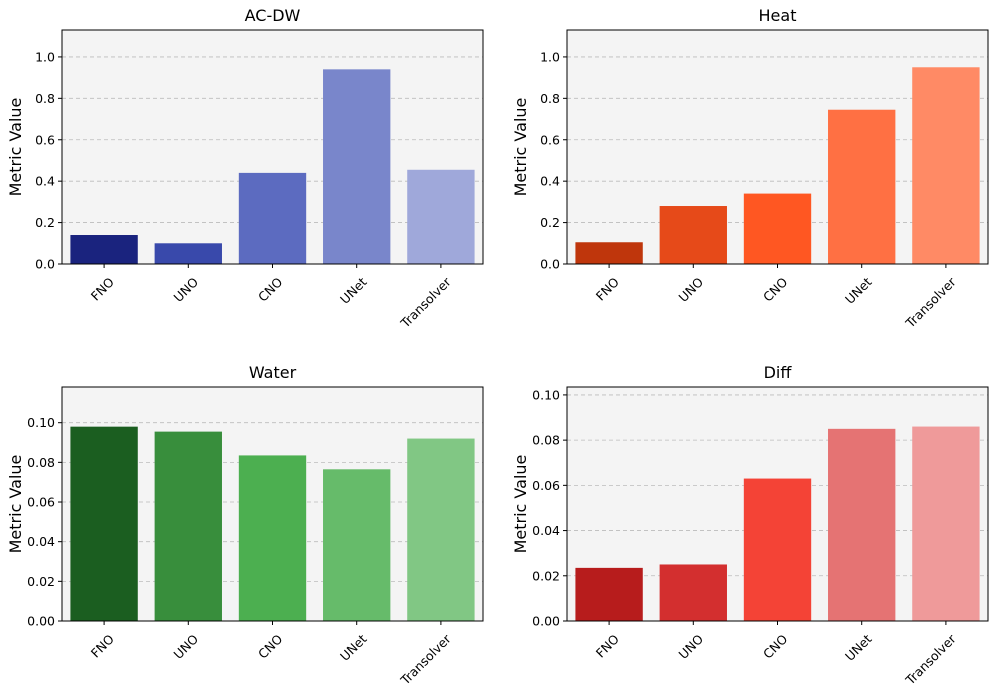  Describe the element at coordinates (273, 372) in the screenshot. I see `chart-title: Water` at that location.